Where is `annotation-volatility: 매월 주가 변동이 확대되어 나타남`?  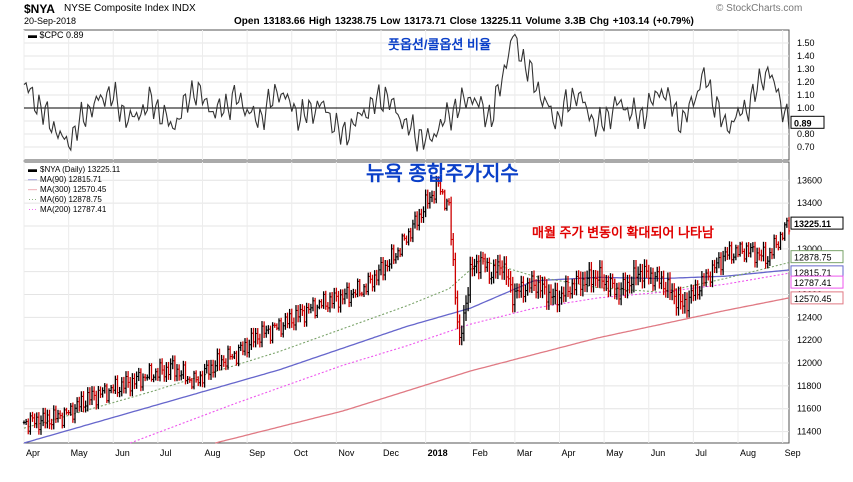 annotation-volatility: 매월 주가 변동이 확대되어 나타남 is located at coordinates (623, 232).